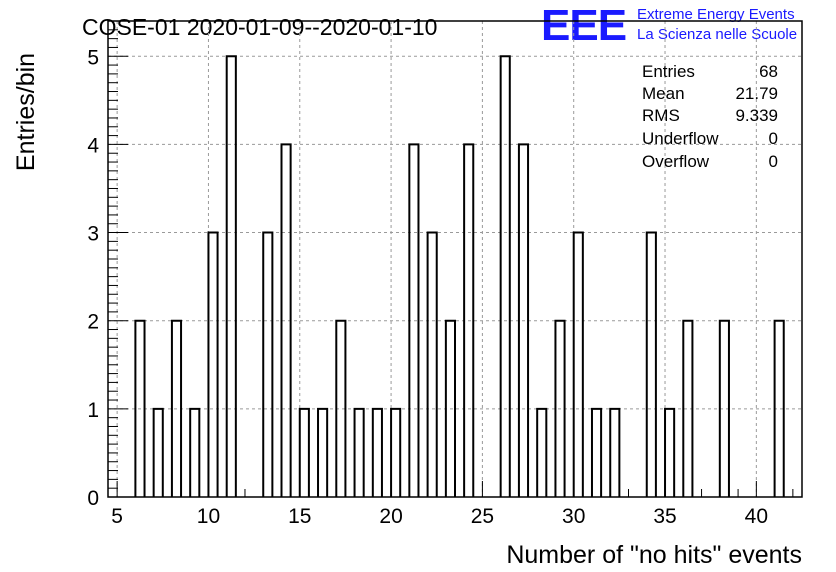  I want to click on logo-line-1: Extreme Energy Events, so click(716, 14).